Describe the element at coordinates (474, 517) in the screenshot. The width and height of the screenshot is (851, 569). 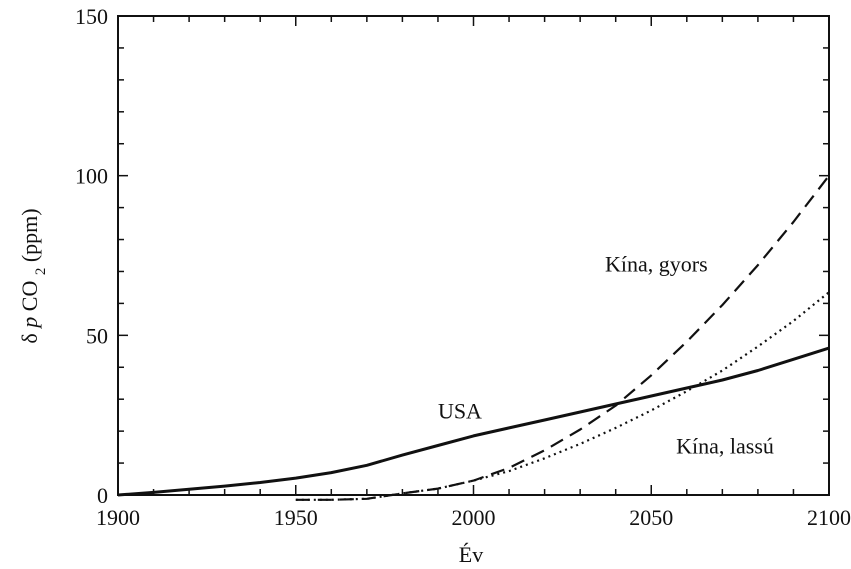
I see `x-tick-label: 2000` at that location.